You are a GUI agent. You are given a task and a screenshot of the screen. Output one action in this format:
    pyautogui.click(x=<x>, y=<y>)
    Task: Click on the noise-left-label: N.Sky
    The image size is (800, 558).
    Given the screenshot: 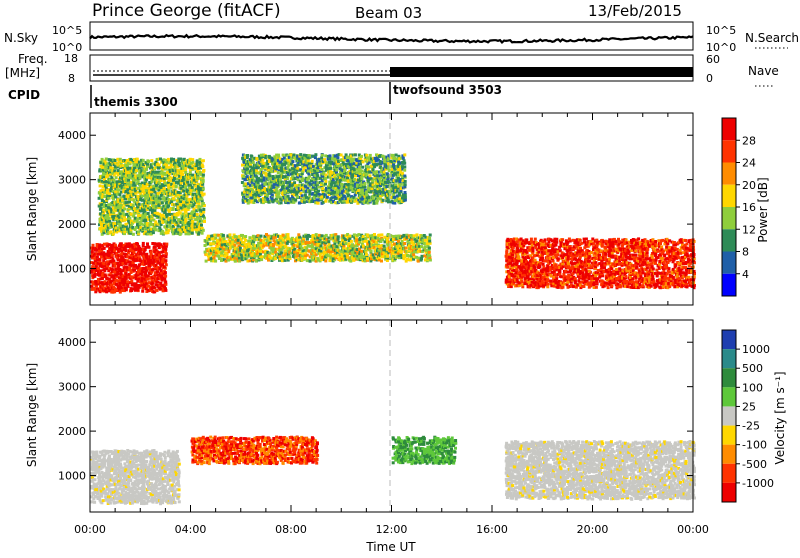 What is the action you would take?
    pyautogui.click(x=21, y=38)
    